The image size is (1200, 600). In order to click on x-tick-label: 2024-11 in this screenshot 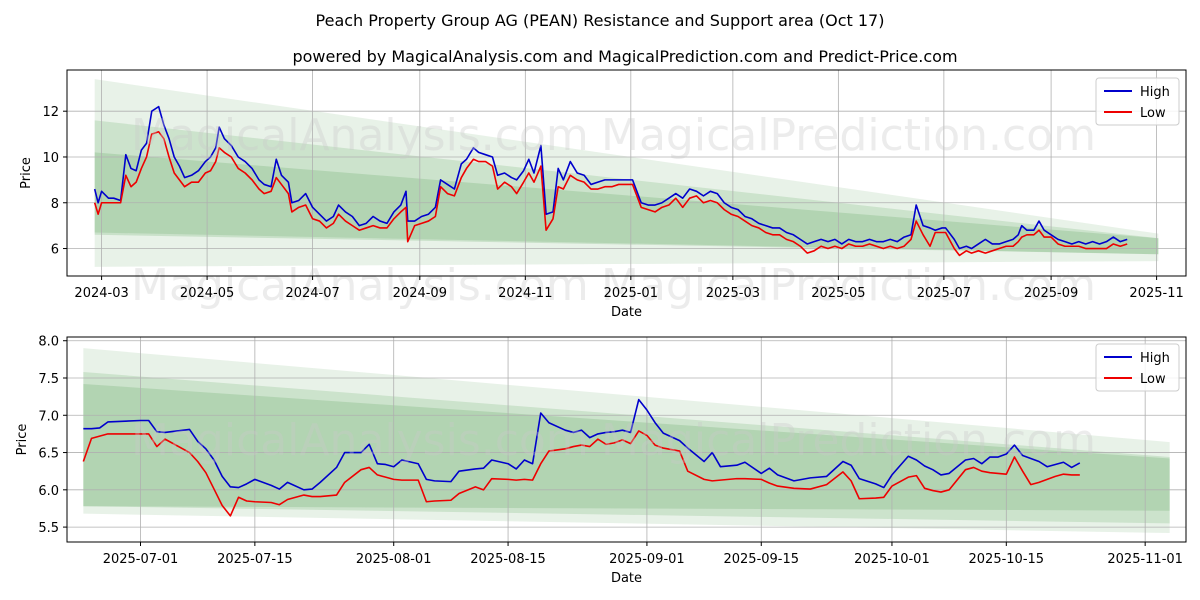, I will do `click(525, 293)`.